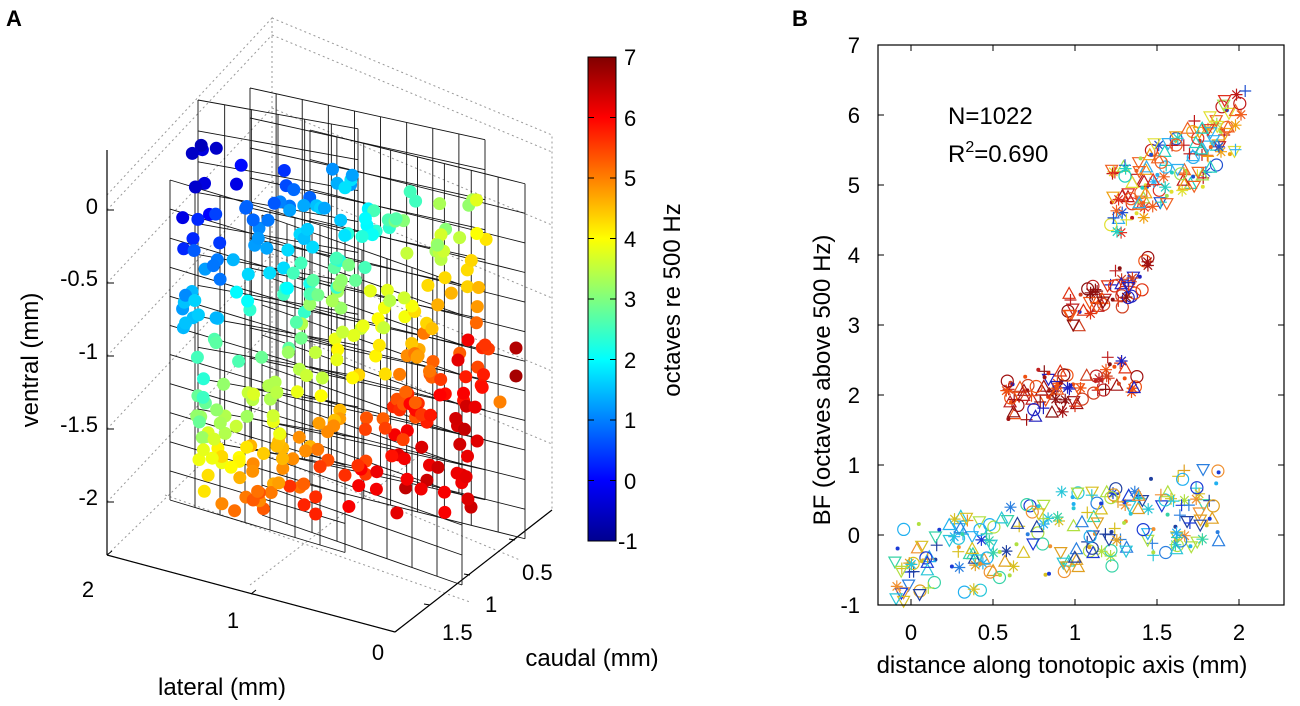 The image size is (1300, 706). What do you see at coordinates (630, 299) in the screenshot?
I see `colorbar-tick-4: 3` at bounding box center [630, 299].